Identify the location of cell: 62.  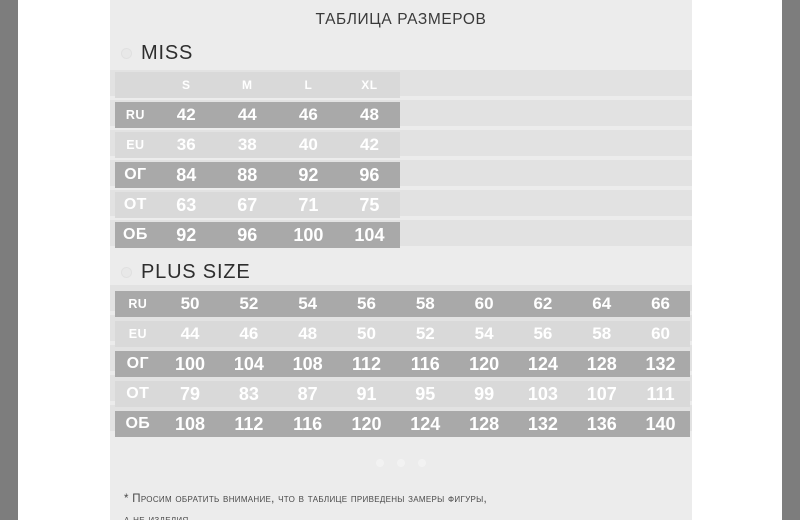
(543, 304).